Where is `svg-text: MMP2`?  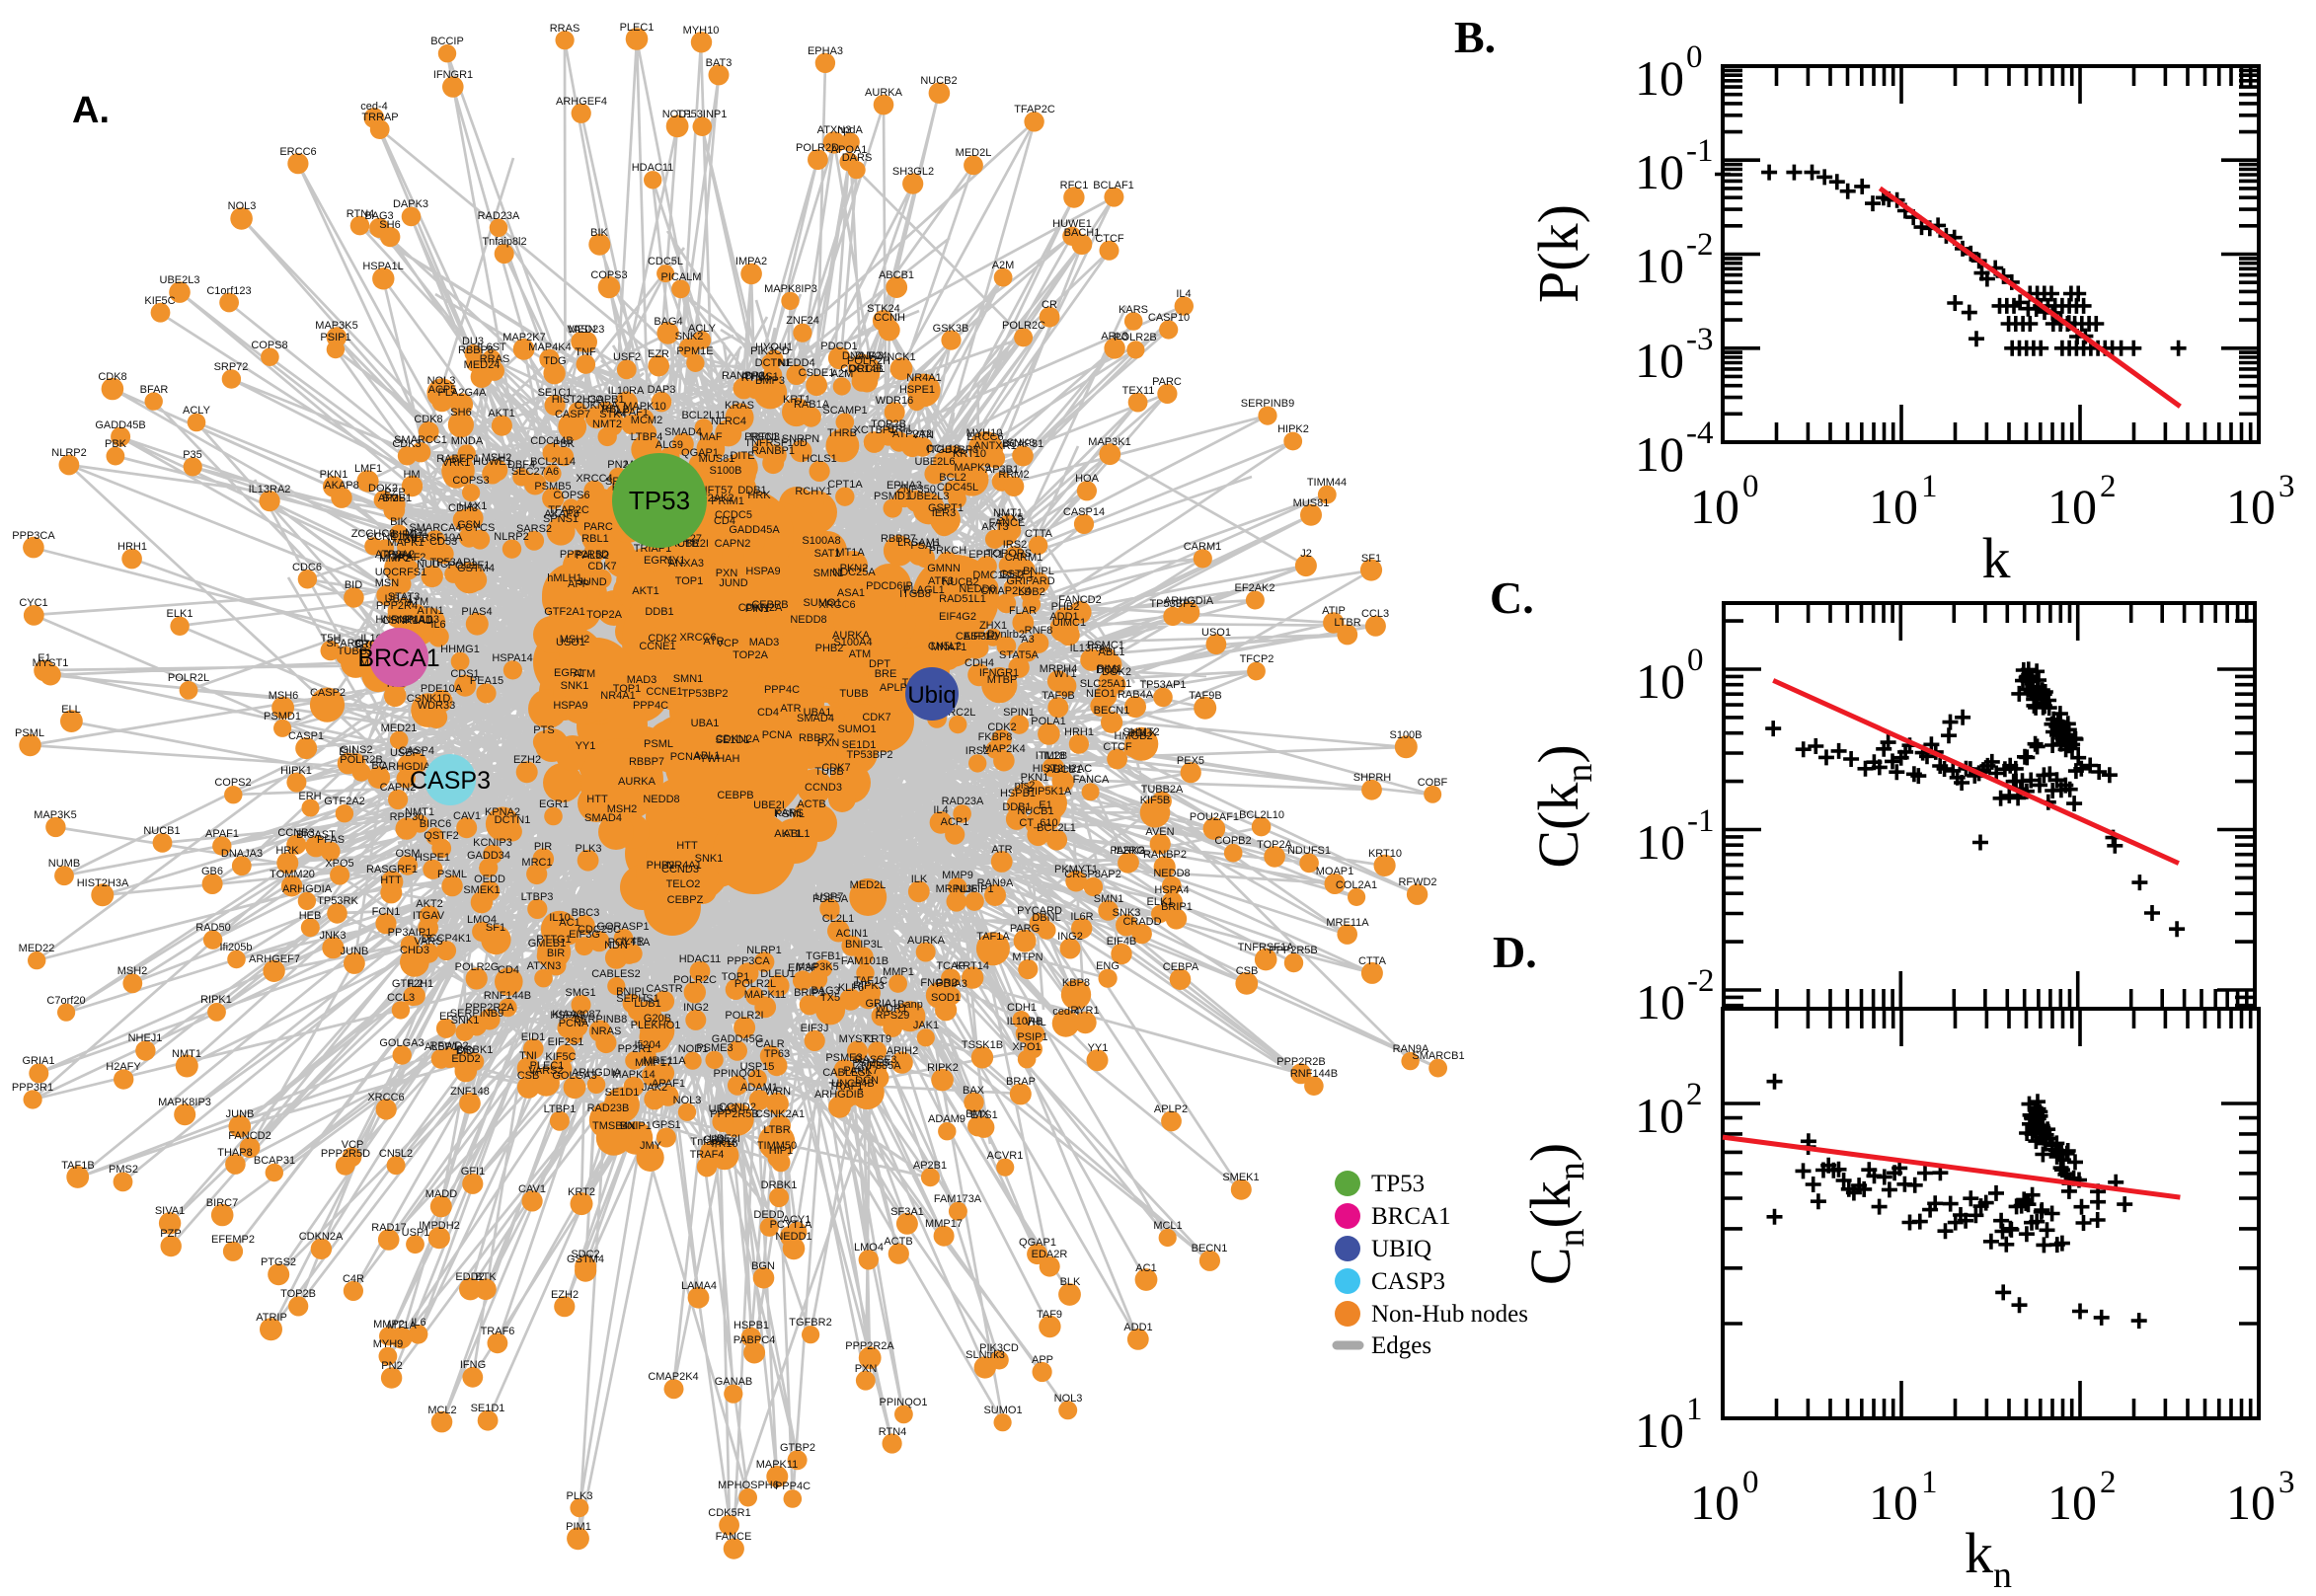 svg-text: MMP2 is located at coordinates (389, 1324).